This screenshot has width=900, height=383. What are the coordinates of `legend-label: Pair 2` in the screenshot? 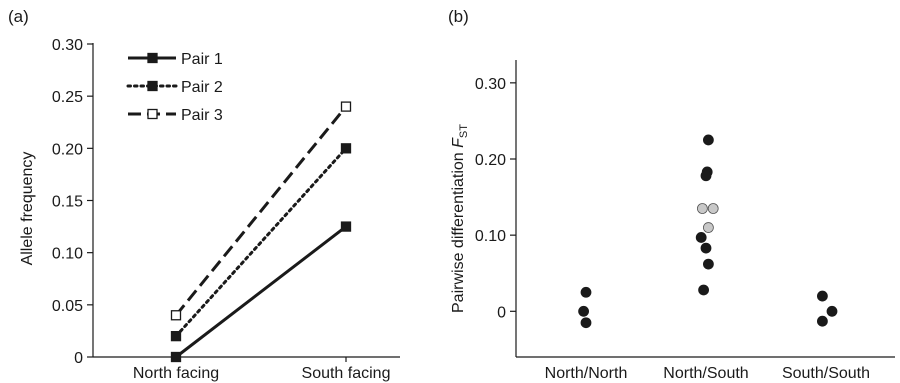 It's located at (202, 87).